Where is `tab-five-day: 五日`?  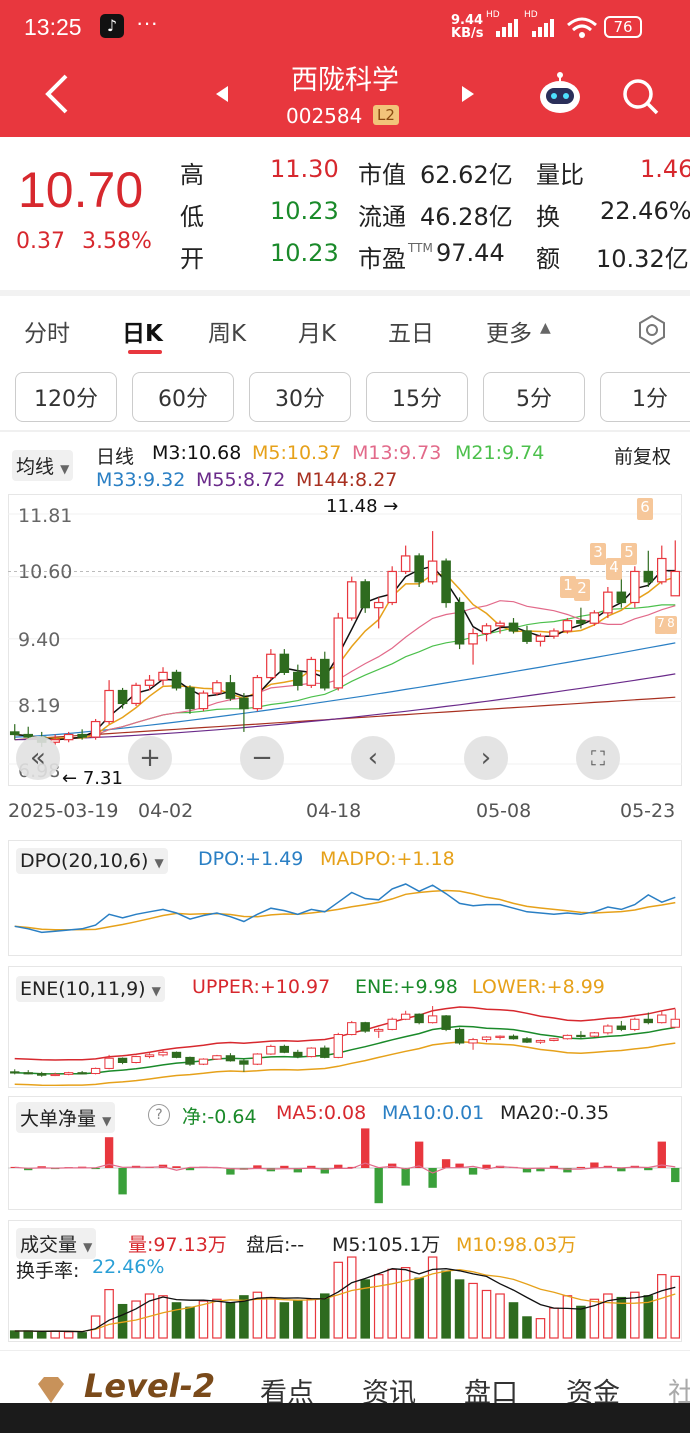 tab-five-day: 五日 is located at coordinates (411, 334).